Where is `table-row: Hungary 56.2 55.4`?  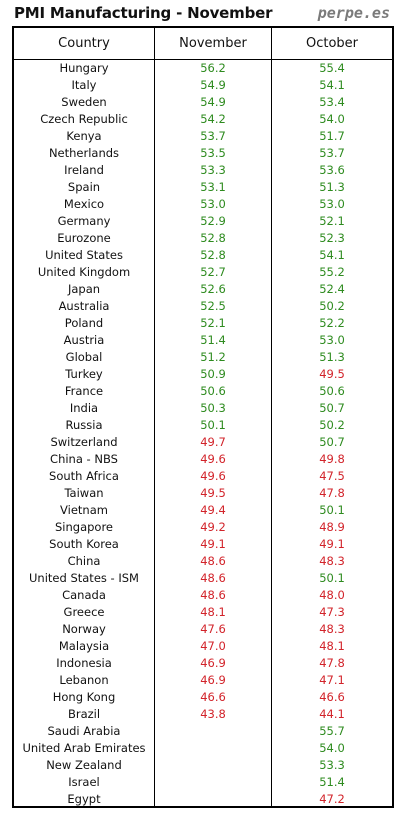
table-row: Hungary 56.2 55.4 is located at coordinates (203, 68).